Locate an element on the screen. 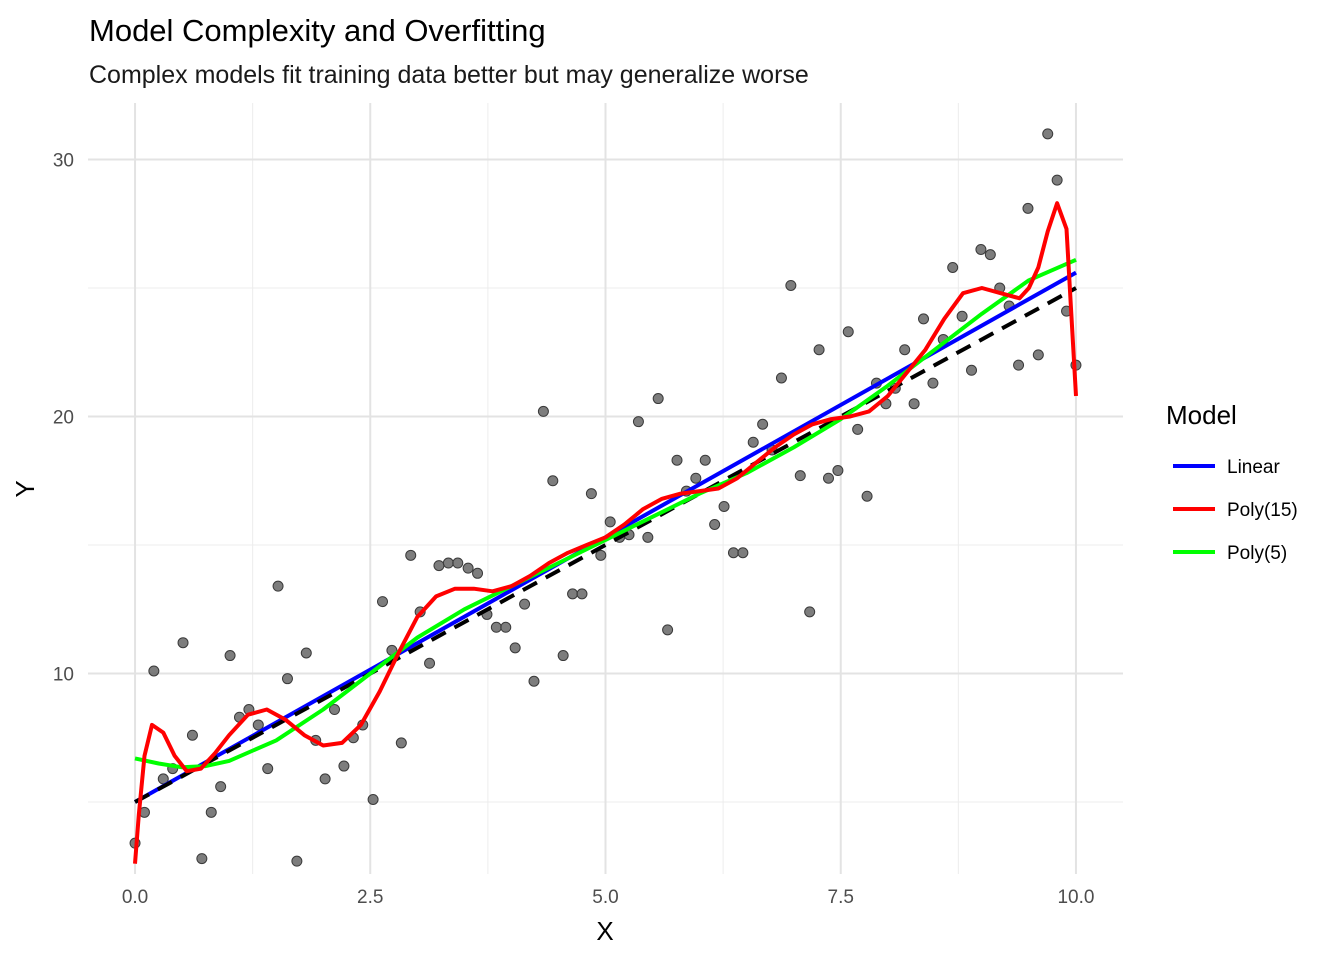 Image resolution: width=1344 pixels, height=960 pixels. legend-label: Poly(5) is located at coordinates (1257, 553).